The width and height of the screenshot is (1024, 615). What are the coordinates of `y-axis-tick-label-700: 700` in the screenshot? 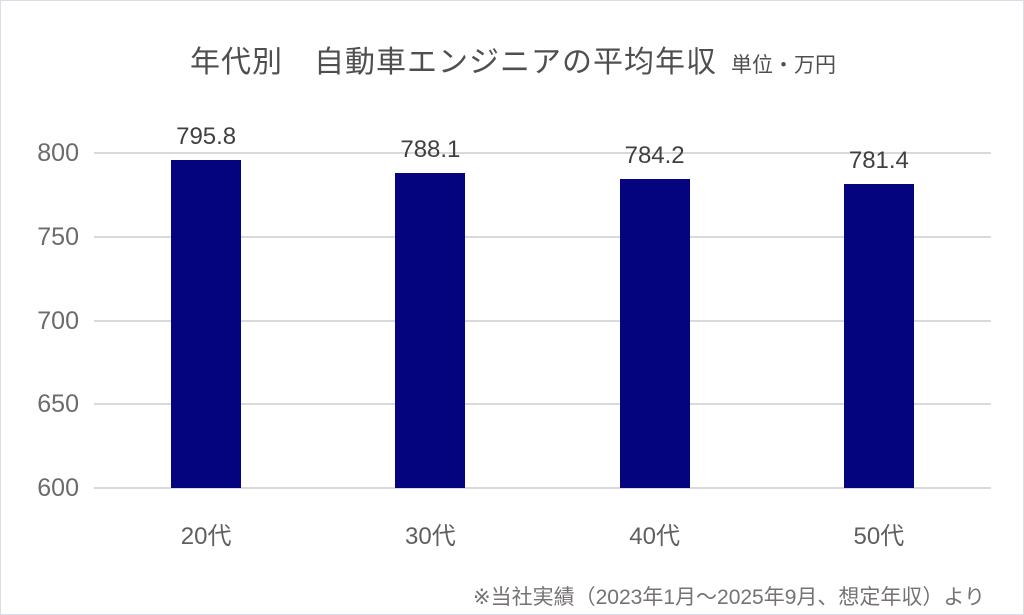 It's located at (58, 320).